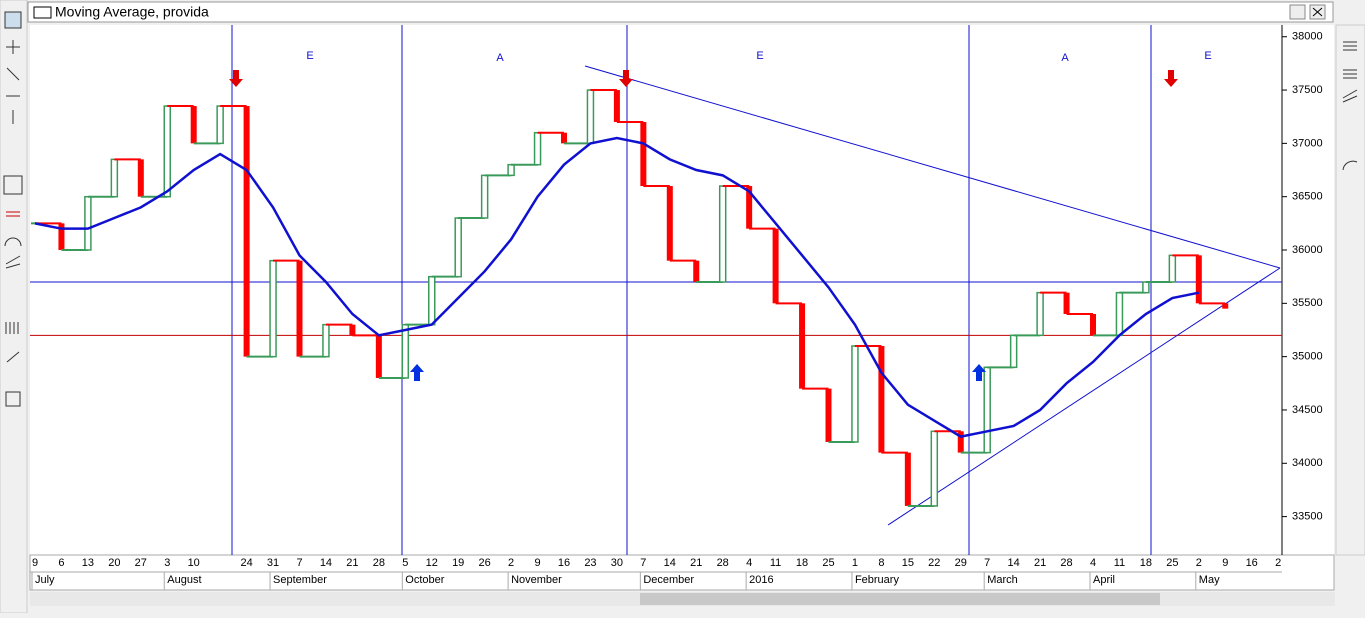  Describe the element at coordinates (1307, 357) in the screenshot. I see `y-tick-label: 35000` at that location.